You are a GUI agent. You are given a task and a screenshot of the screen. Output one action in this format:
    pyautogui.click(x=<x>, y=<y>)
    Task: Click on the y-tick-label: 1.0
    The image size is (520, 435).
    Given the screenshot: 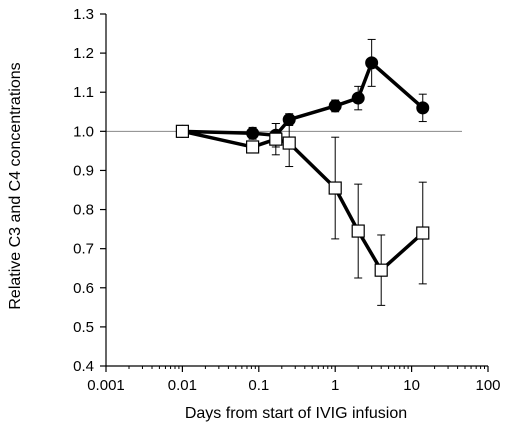 What is the action you would take?
    pyautogui.click(x=83, y=131)
    